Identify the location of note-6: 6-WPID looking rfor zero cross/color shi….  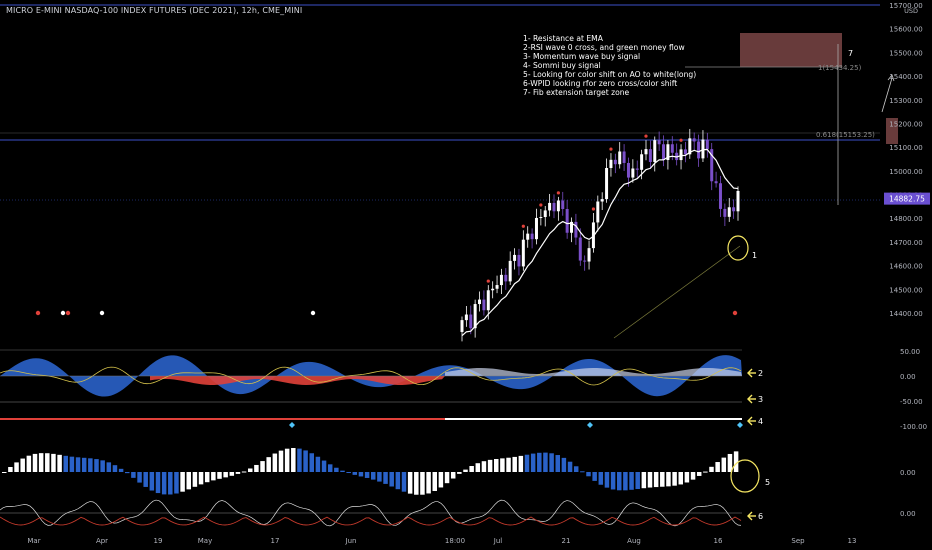
(600, 83).